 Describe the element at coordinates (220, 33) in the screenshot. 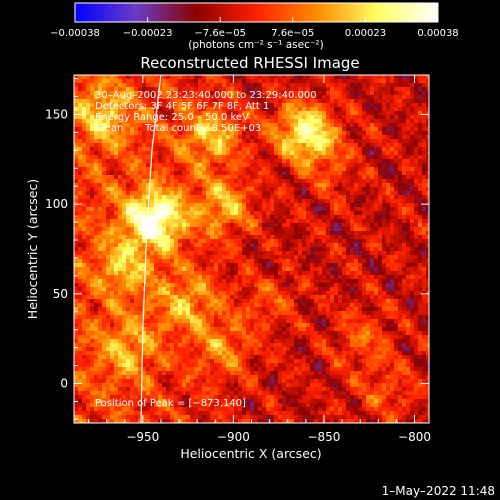

I see `colorbar-tick-label: −7.6e−05` at that location.